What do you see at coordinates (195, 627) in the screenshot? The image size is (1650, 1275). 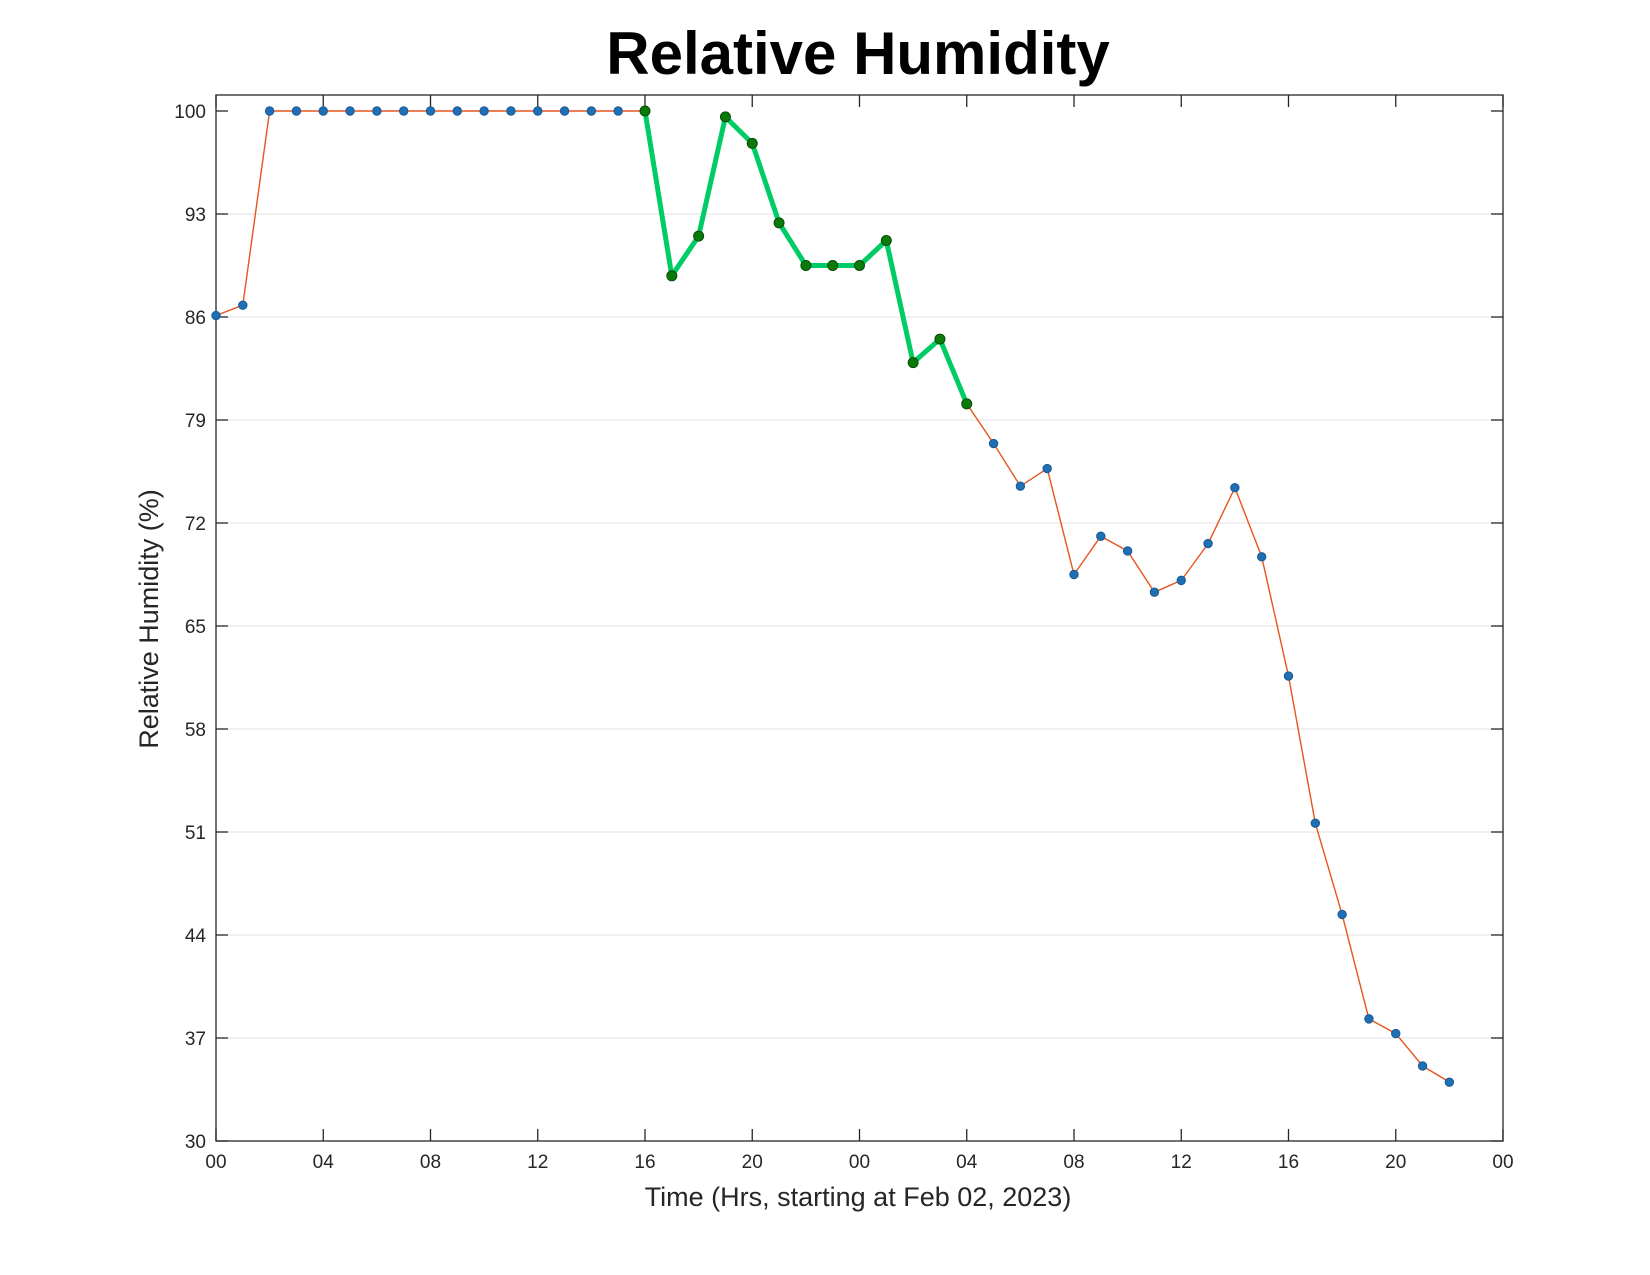 I see `y-tick-label: 65` at bounding box center [195, 627].